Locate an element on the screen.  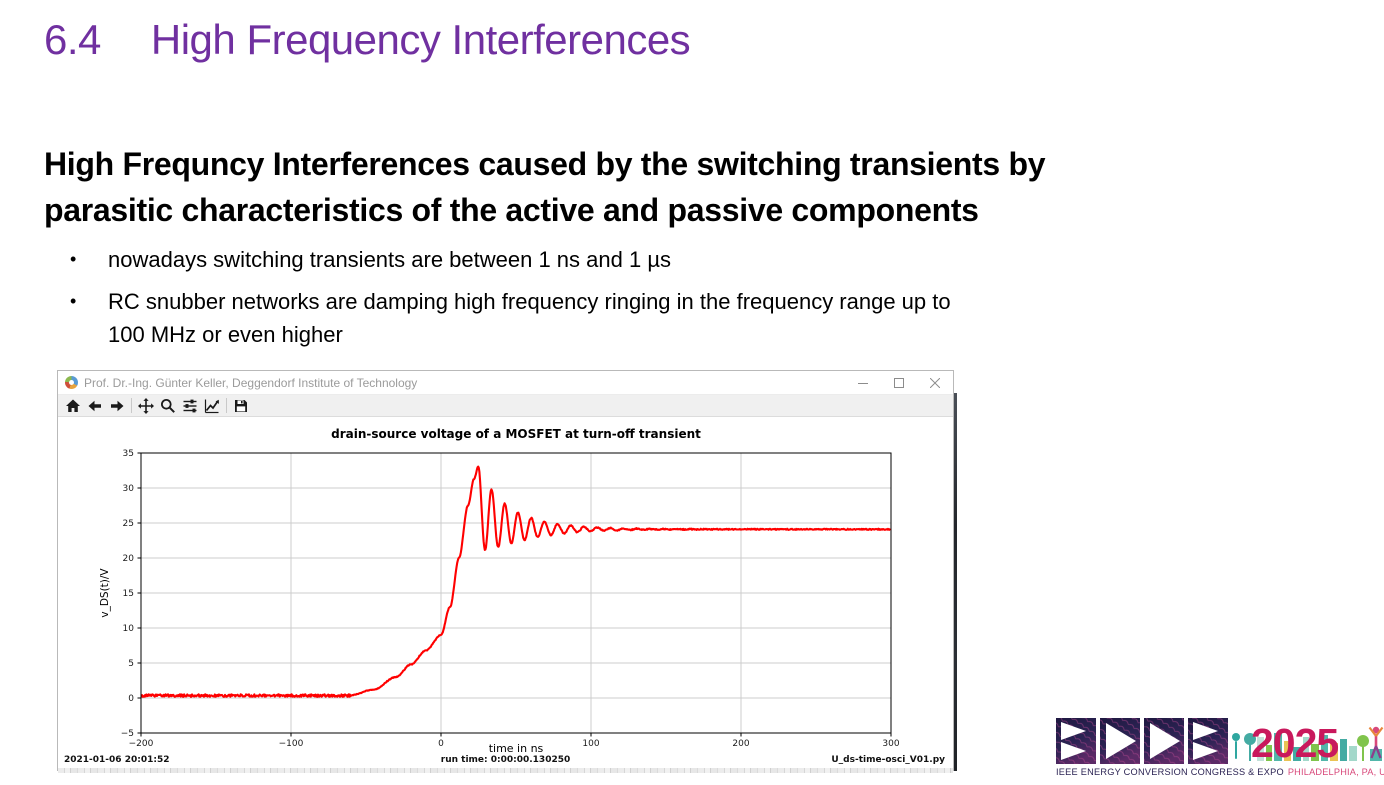
back-button is located at coordinates (95, 405).